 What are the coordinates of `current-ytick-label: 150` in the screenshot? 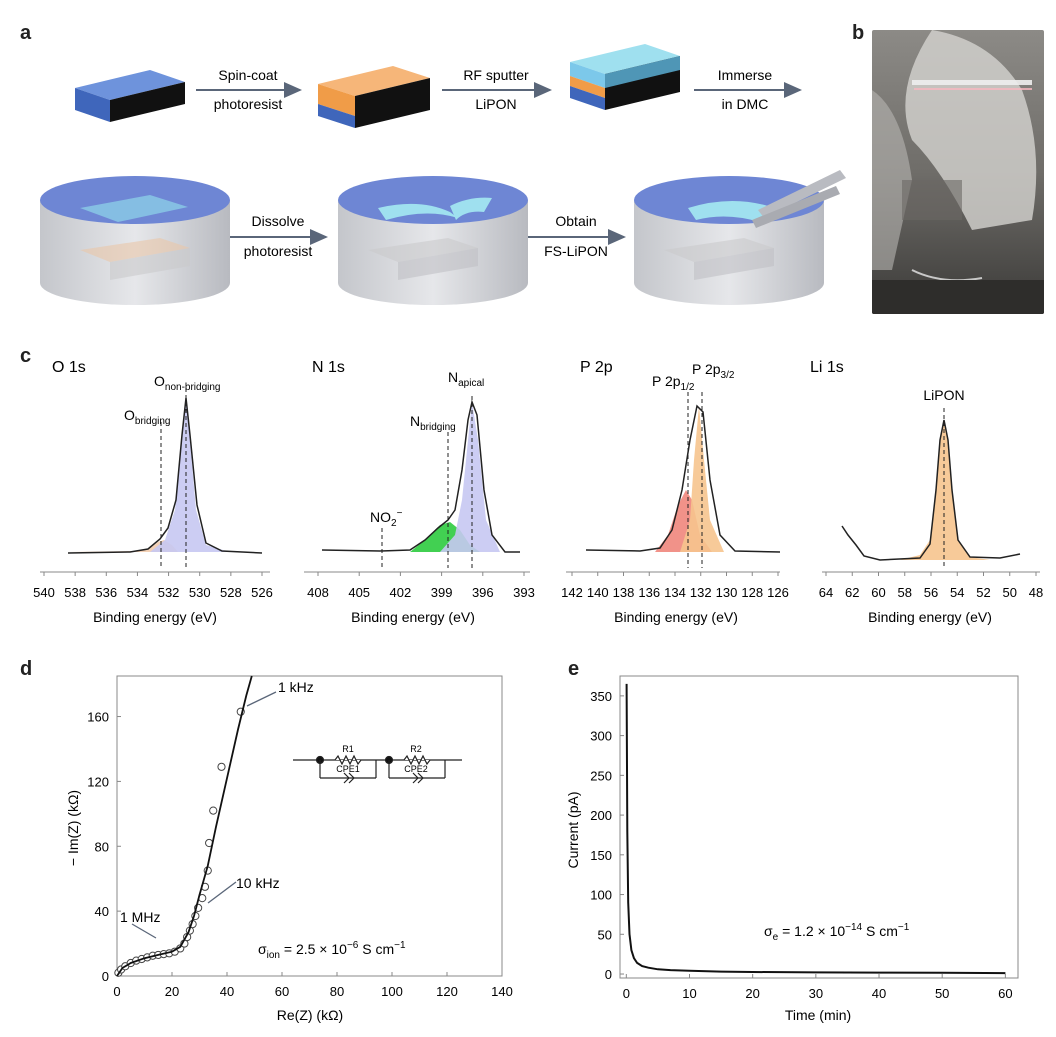 It's located at (601, 855).